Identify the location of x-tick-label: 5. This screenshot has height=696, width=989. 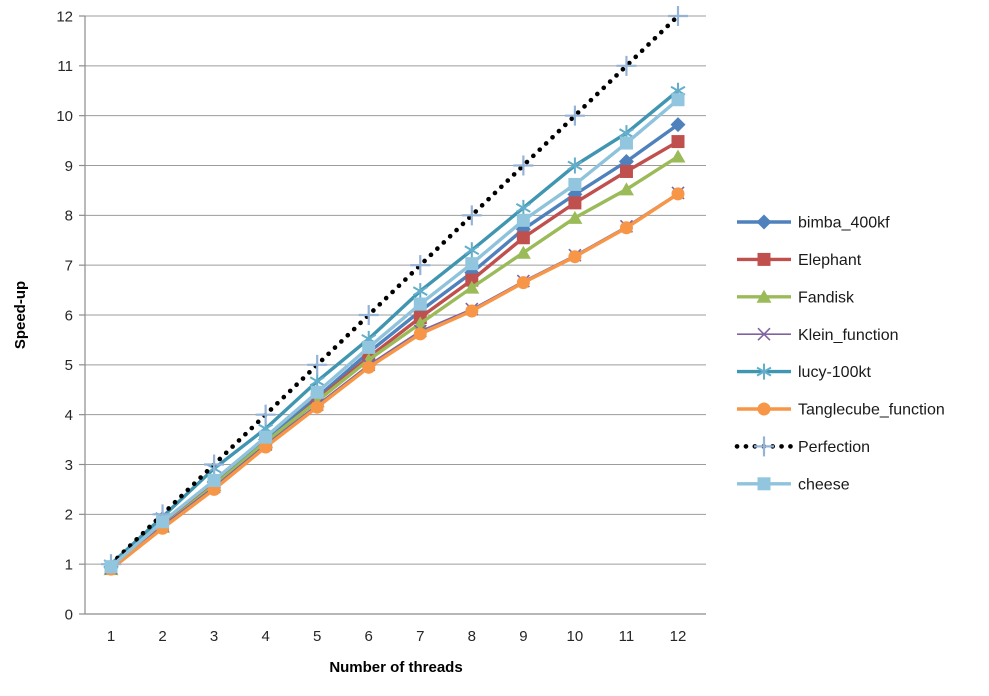
(317, 636).